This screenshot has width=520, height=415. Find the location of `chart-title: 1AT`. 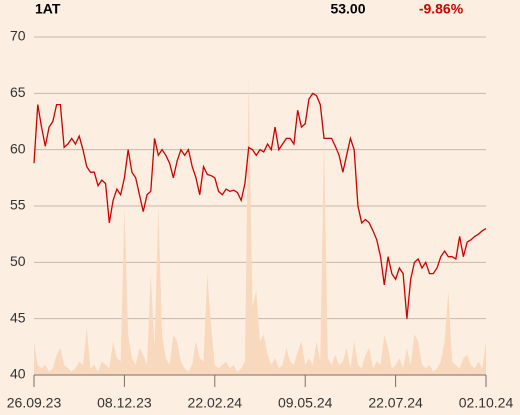

chart-title: 1AT is located at coordinates (48, 9).